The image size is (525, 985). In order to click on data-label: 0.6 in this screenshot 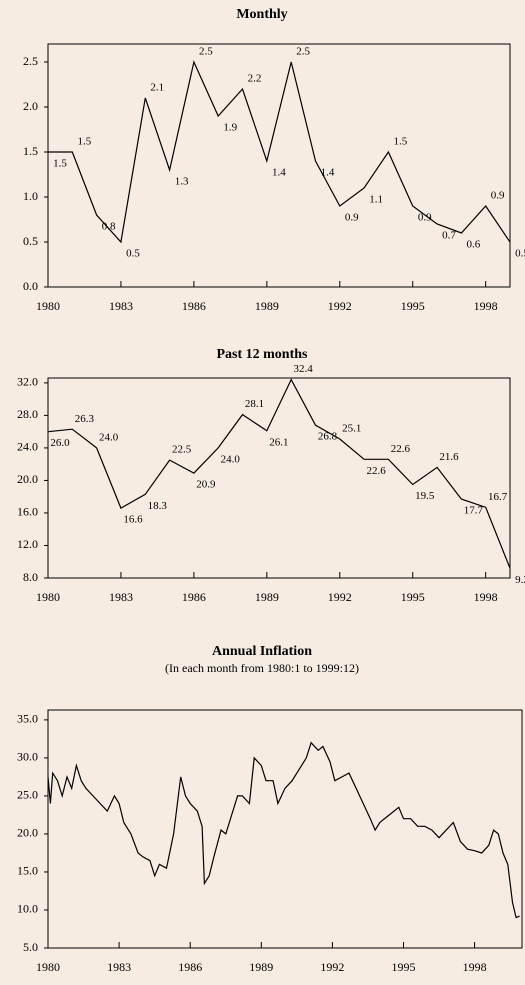, I will do `click(473, 245)`.